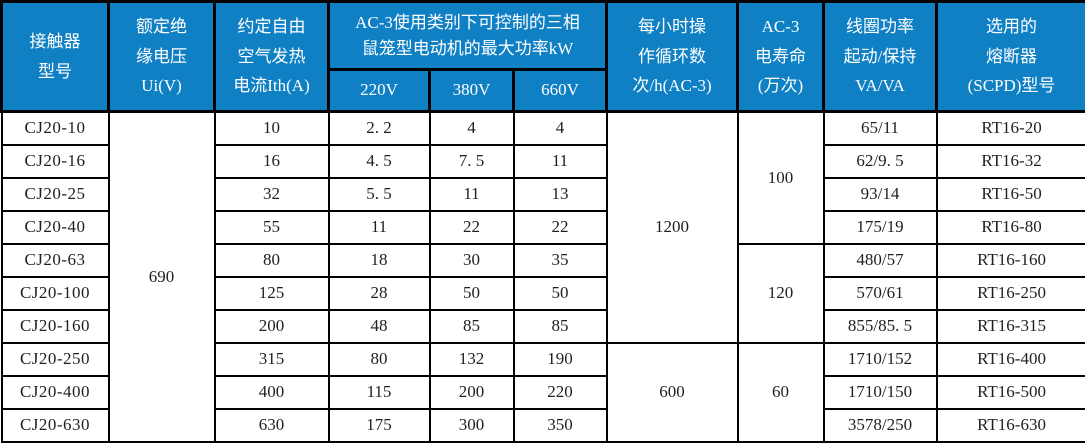 The height and width of the screenshot is (443, 1085). Describe the element at coordinates (472, 194) in the screenshot. I see `cell-p380: 11` at that location.